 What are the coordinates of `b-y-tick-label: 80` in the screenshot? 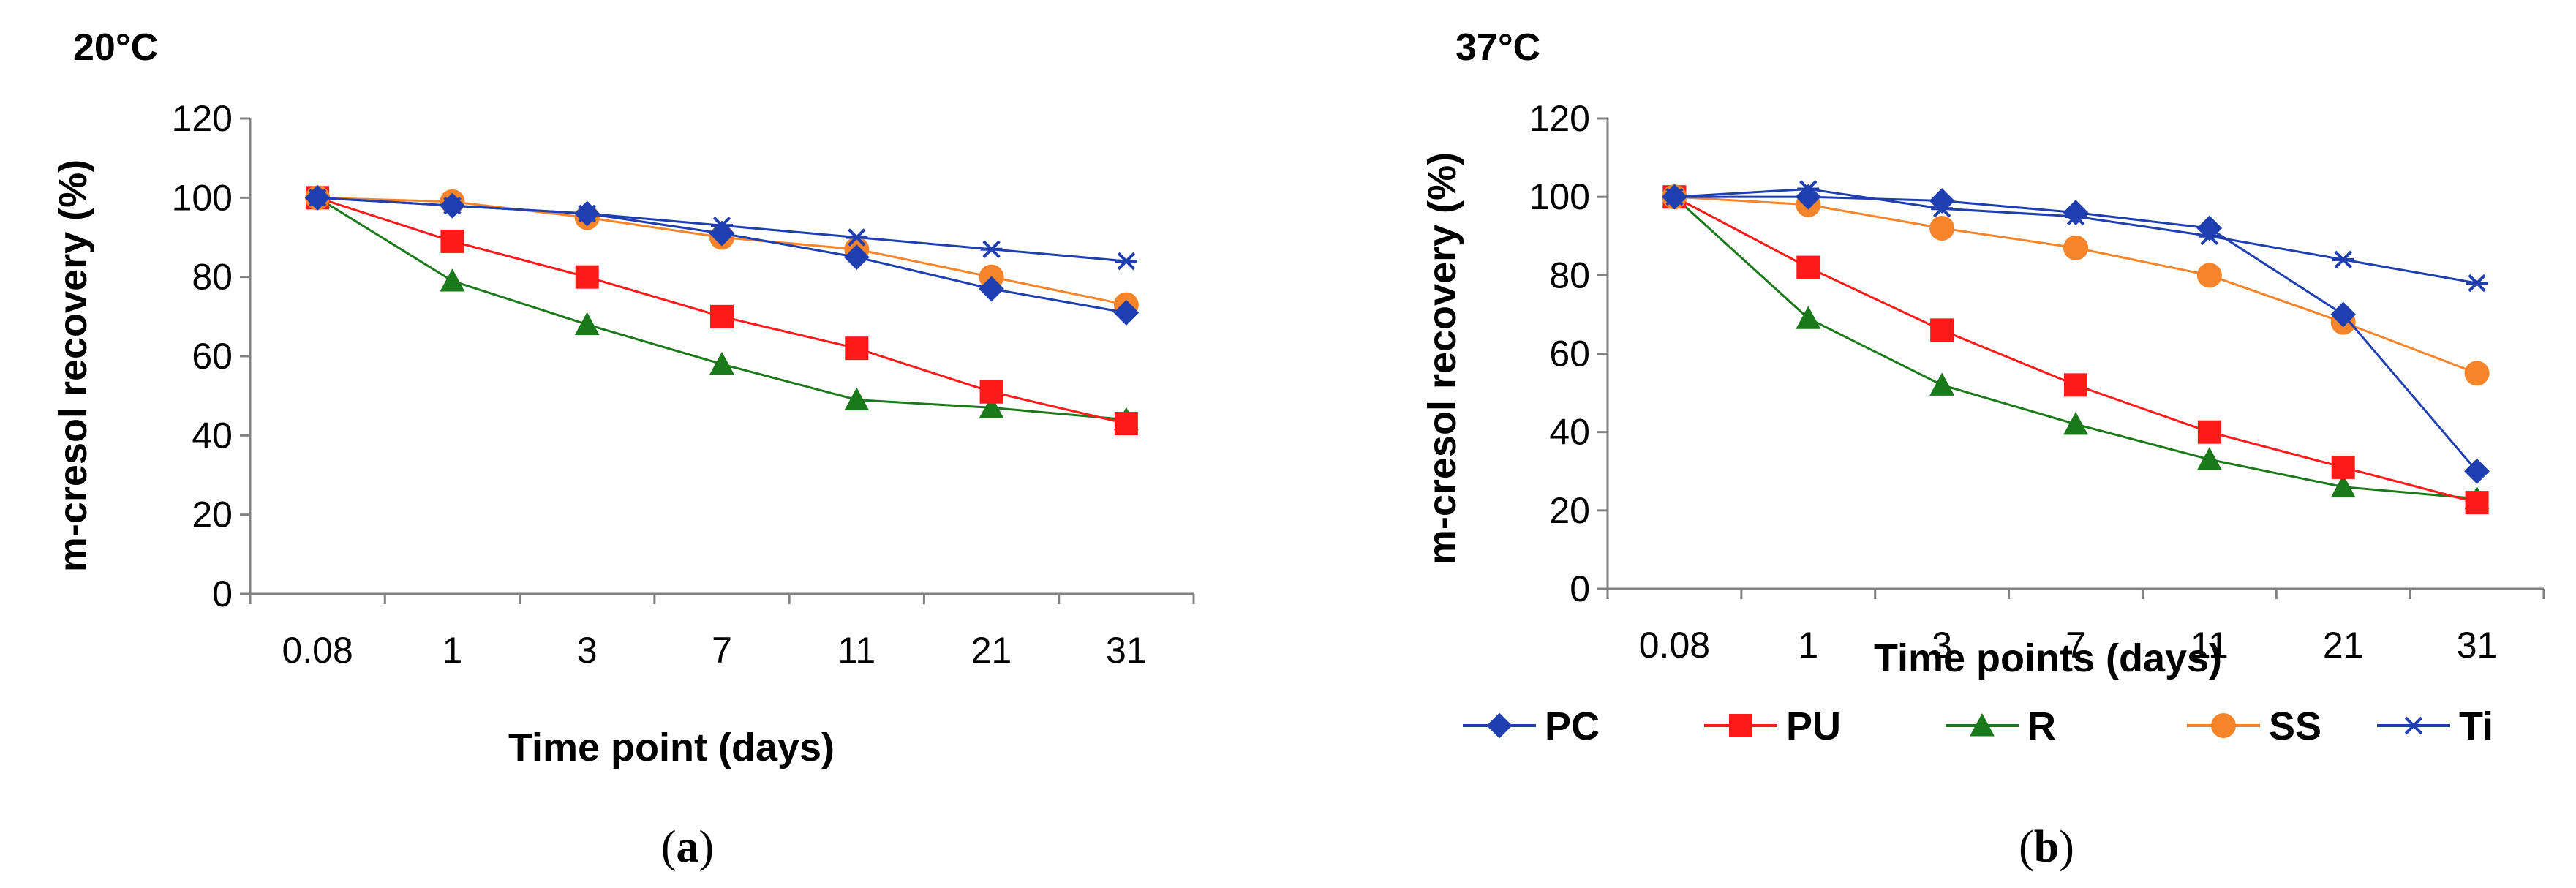 It's located at (1569, 275).